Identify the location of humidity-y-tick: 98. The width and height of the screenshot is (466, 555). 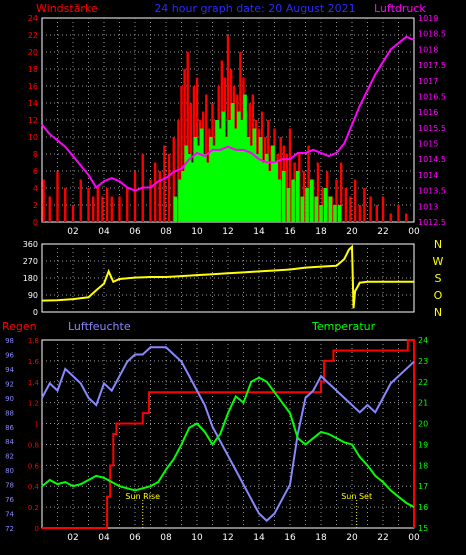
(9, 341).